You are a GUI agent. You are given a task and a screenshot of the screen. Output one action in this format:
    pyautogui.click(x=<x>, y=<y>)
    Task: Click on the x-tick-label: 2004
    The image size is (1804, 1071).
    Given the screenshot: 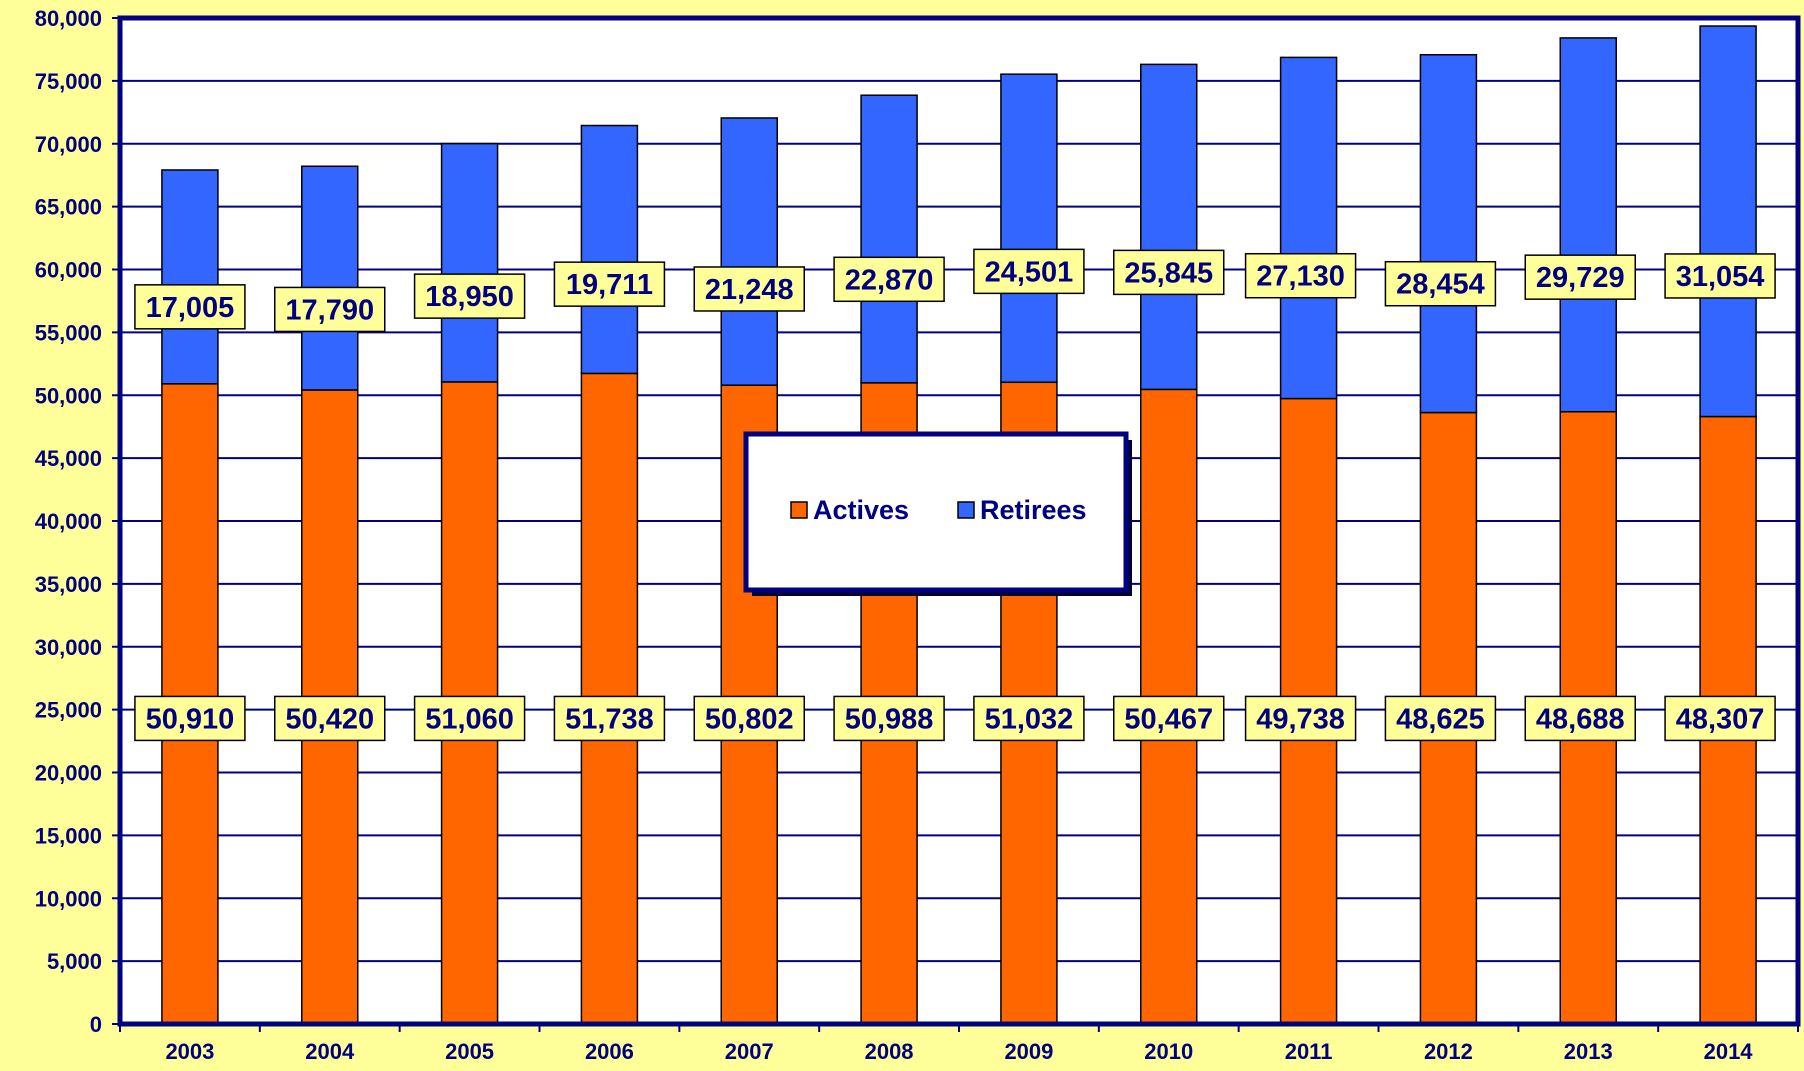 What is the action you would take?
    pyautogui.click(x=330, y=1051)
    